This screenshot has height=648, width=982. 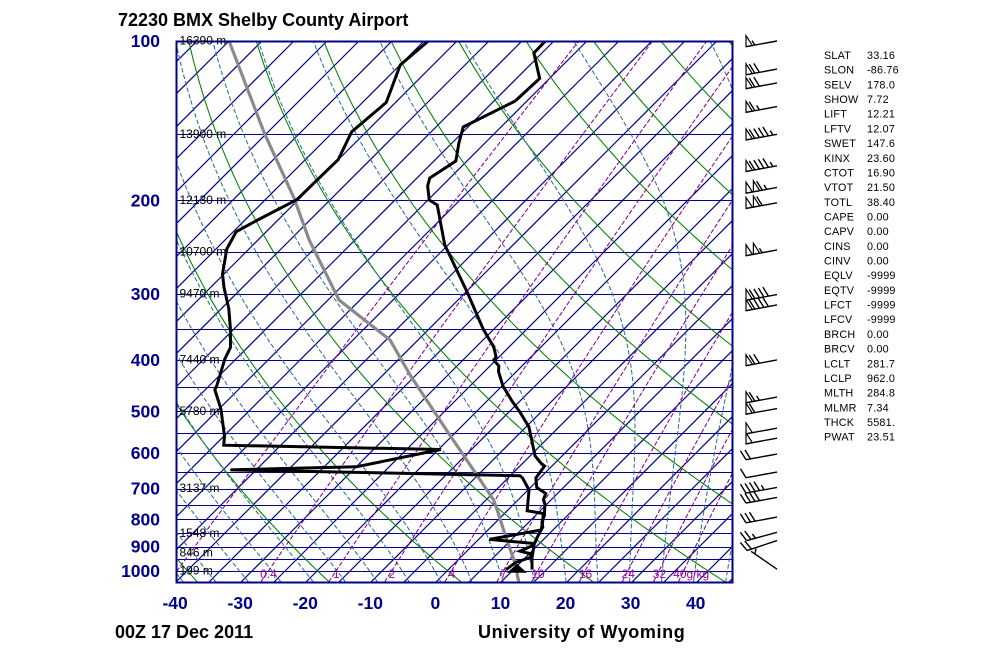 I want to click on mixing-ratio-label: 1, so click(x=336, y=574).